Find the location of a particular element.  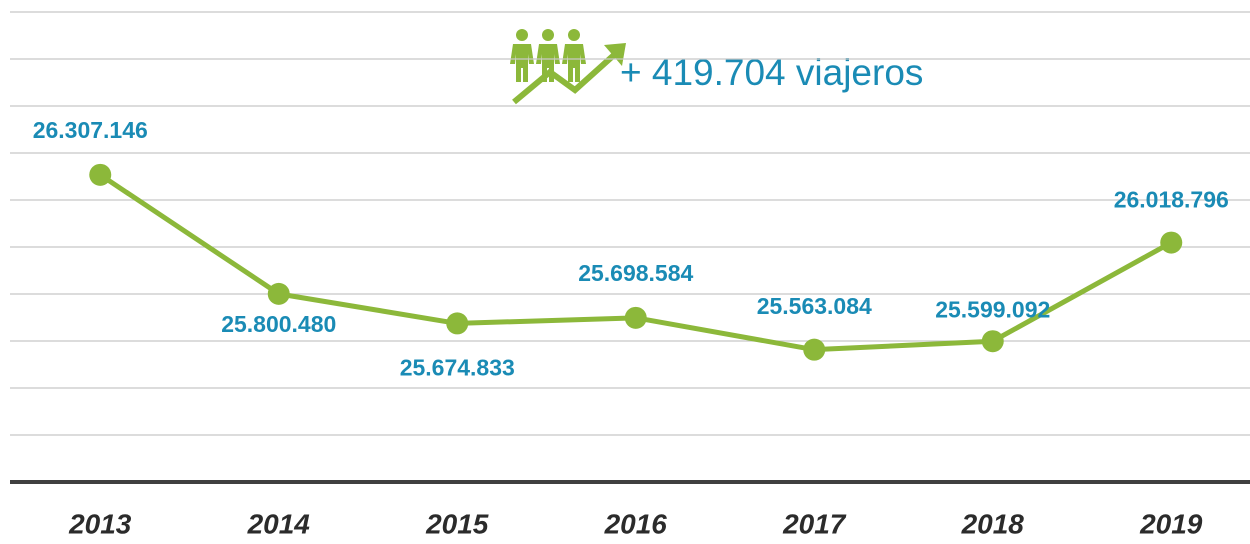

growth-icon is located at coordinates (568, 67).